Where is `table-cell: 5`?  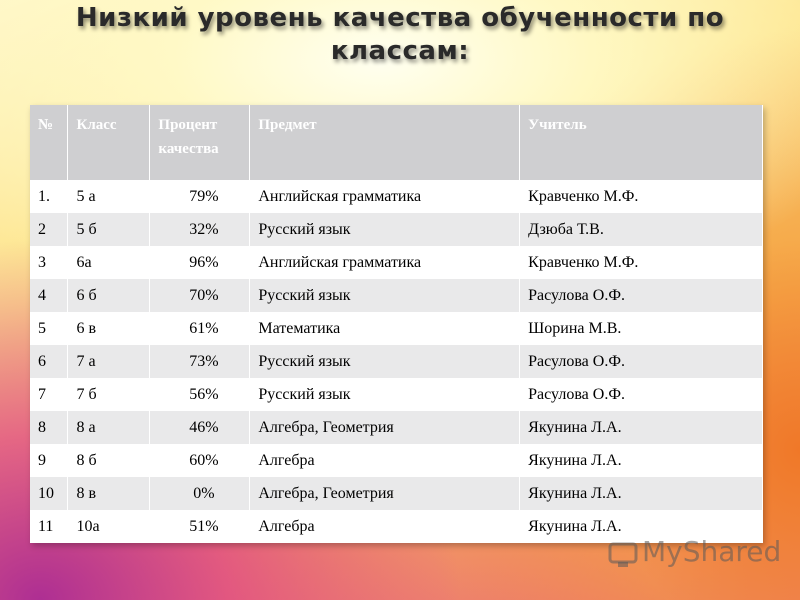 table-cell: 5 is located at coordinates (49, 328).